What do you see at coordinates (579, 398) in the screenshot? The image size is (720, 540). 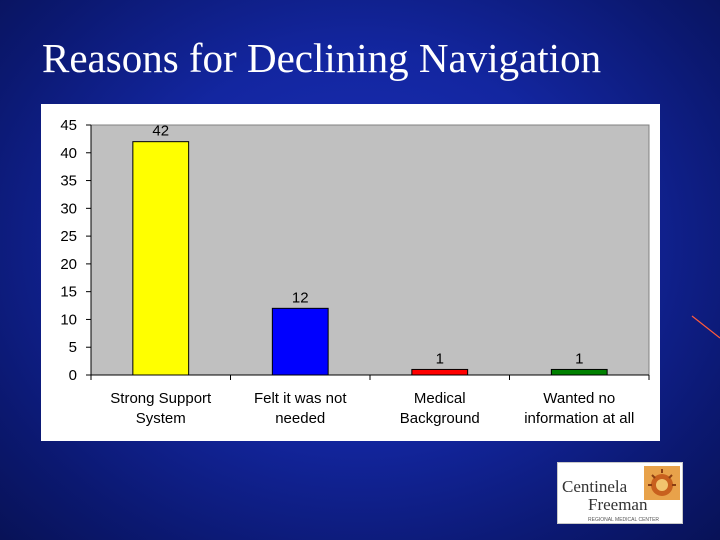 I see `category-label-line: Wanted no` at bounding box center [579, 398].